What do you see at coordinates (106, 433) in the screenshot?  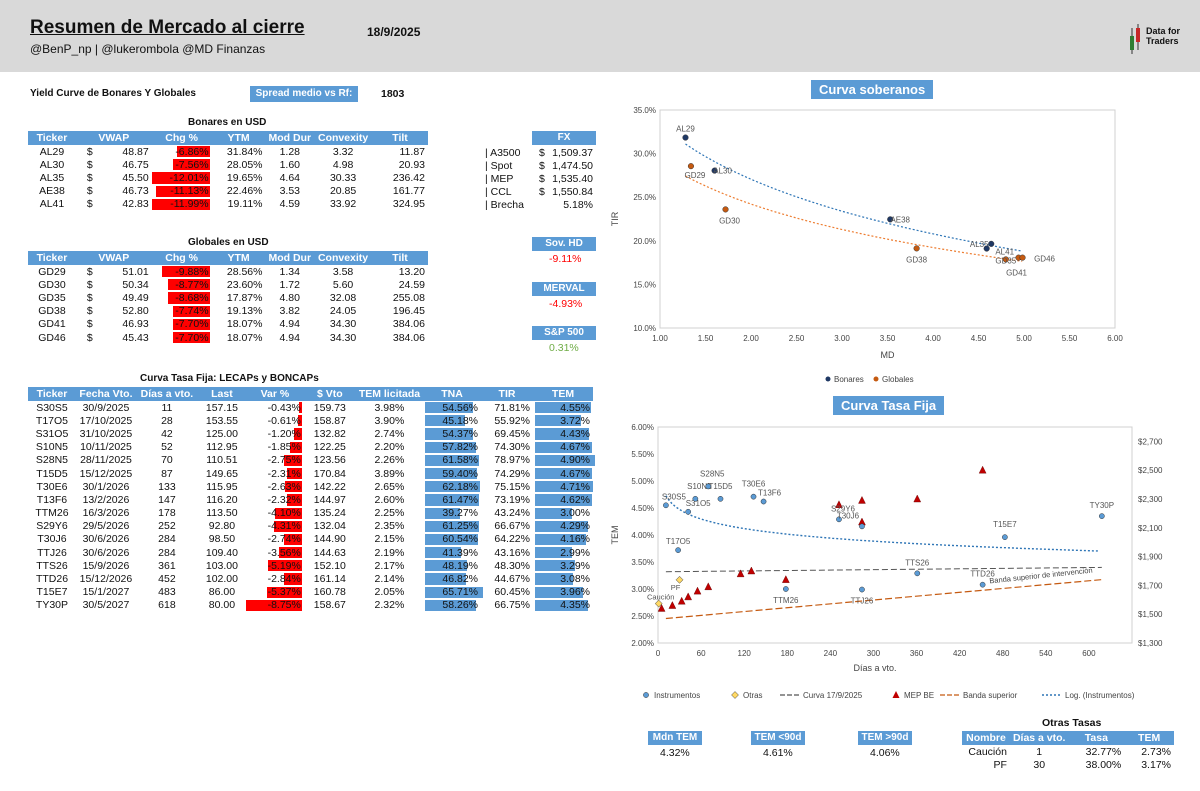 I see `fecha-vto-cell: 31/10/2025` at bounding box center [106, 433].